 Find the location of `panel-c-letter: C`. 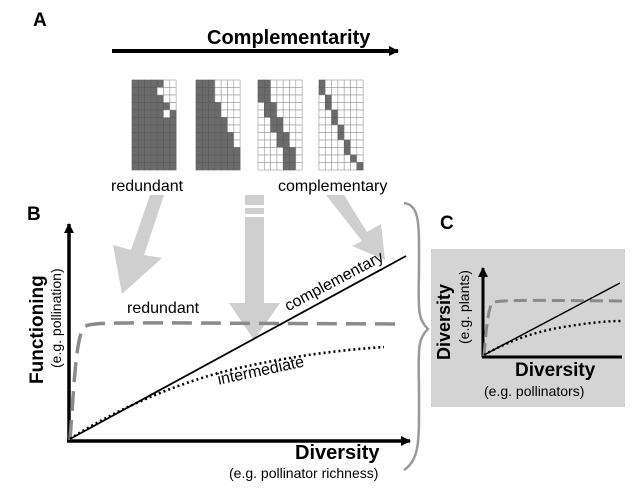

panel-c-letter: C is located at coordinates (447, 223).